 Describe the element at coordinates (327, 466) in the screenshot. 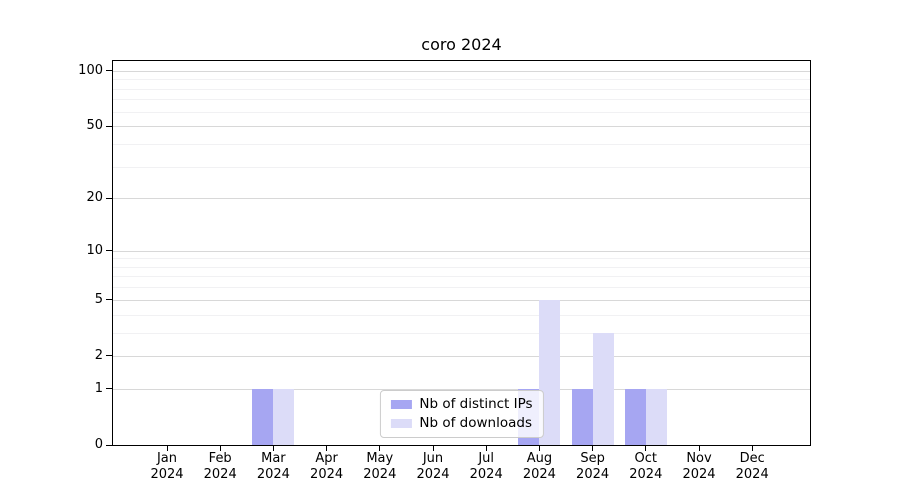

I see `x-tick-label-apr: Apr 2024` at that location.